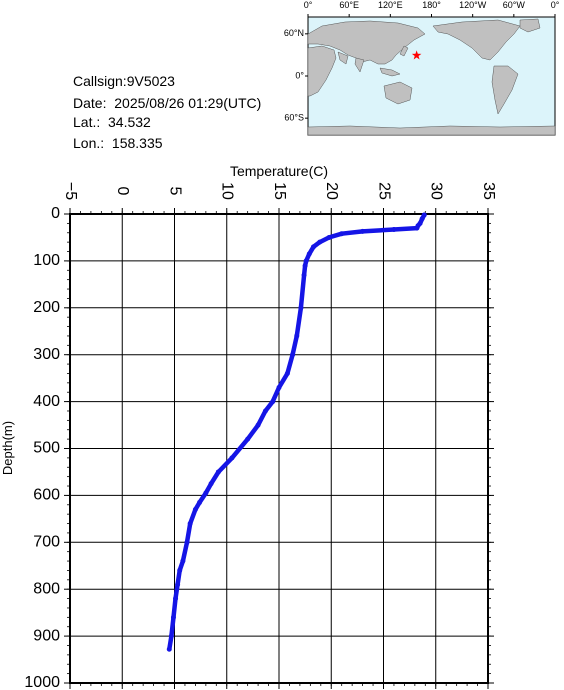  Describe the element at coordinates (431, 77) in the screenshot. I see `map-land` at that location.